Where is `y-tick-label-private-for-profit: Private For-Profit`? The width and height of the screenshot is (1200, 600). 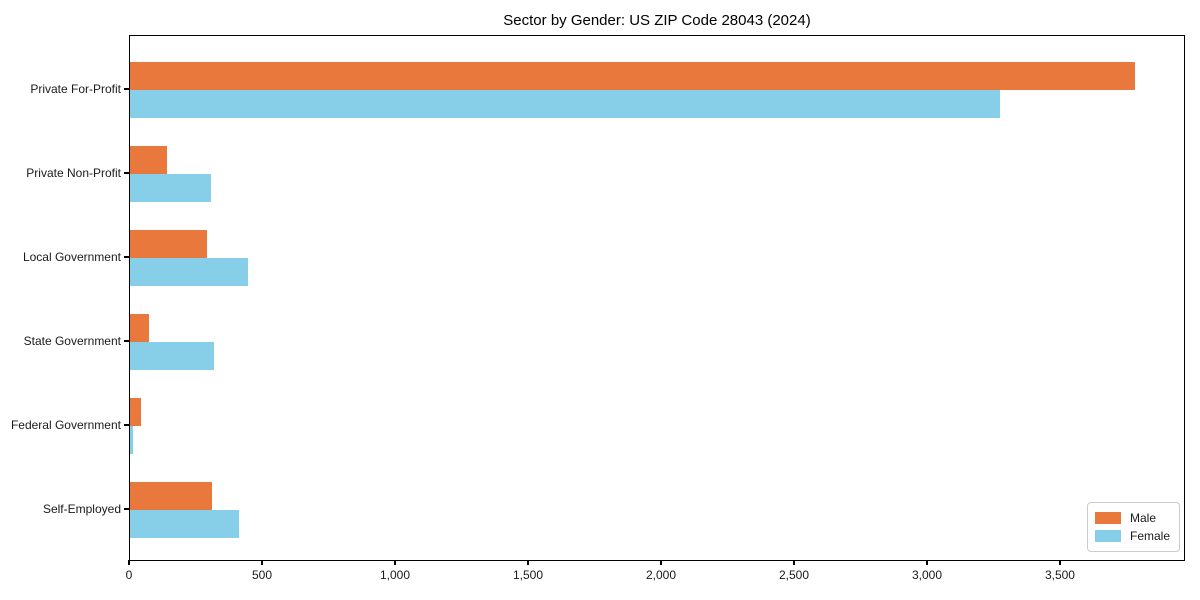 y-tick-label-private-for-profit: Private For-Profit is located at coordinates (75, 89).